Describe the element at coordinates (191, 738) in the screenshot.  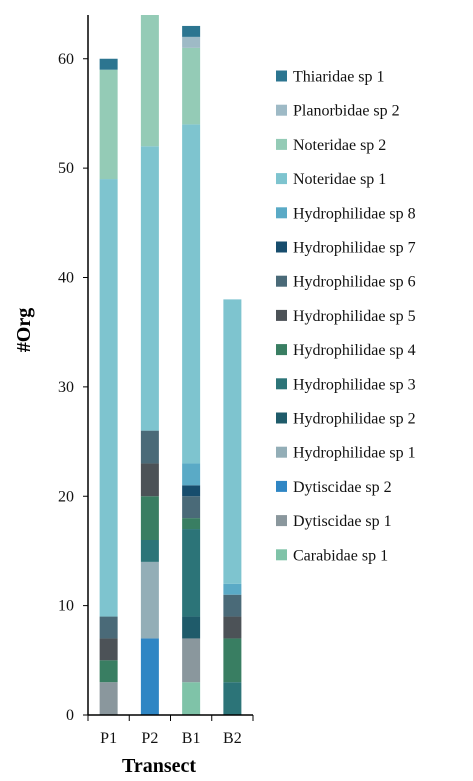
I see `x-tick-label: B1` at that location.